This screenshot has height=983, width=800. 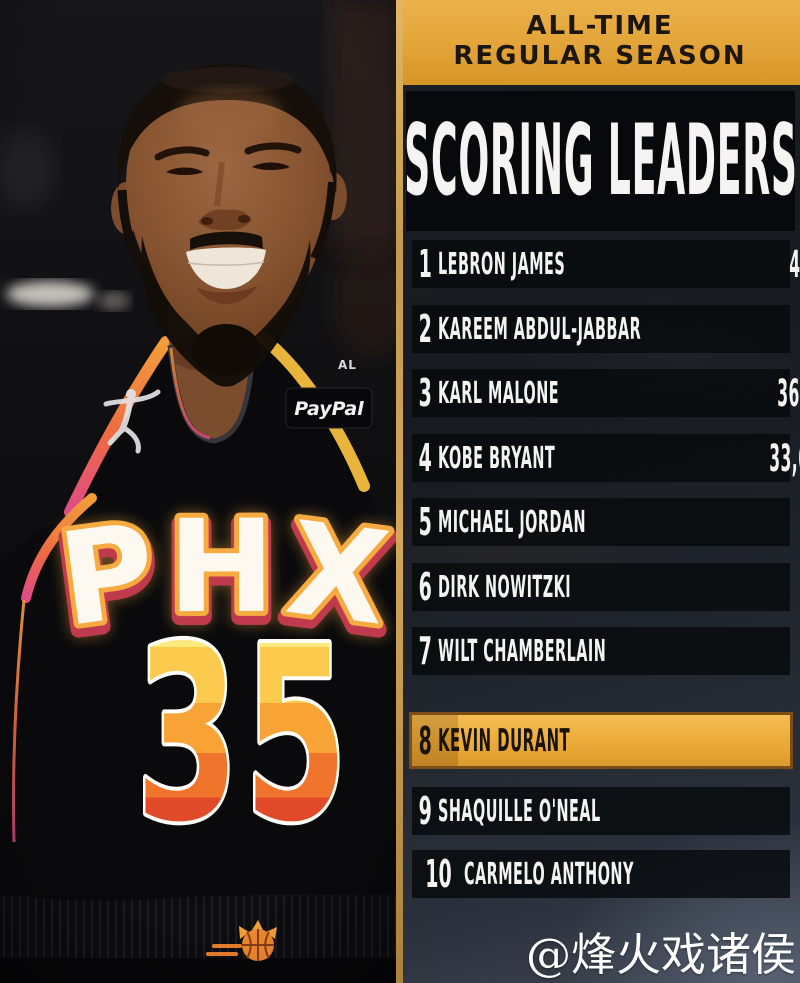 What do you see at coordinates (425, 587) in the screenshot?
I see `rank: 6` at bounding box center [425, 587].